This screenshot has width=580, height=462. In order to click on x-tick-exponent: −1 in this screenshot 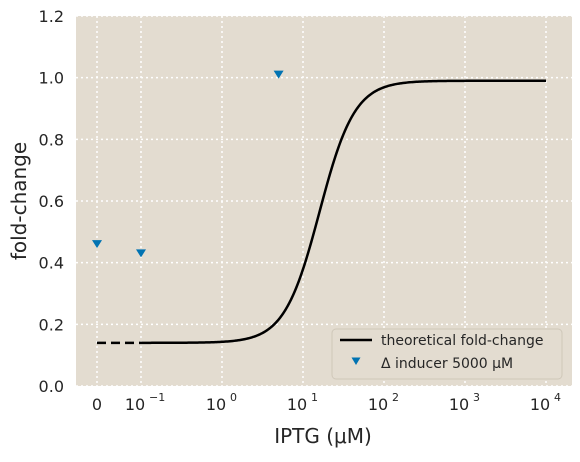, I will do `click(157, 397)`.